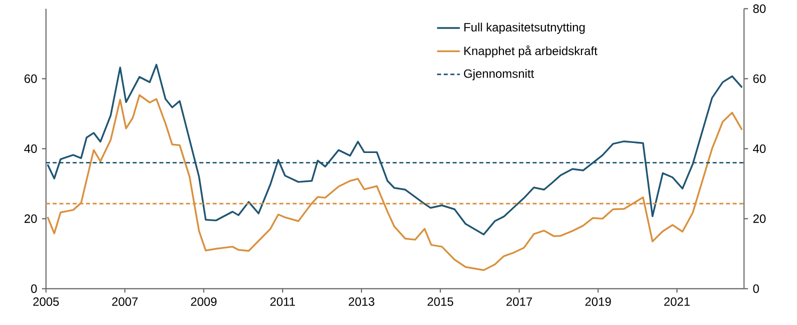 The width and height of the screenshot is (797, 325). What do you see at coordinates (759, 9) in the screenshot?
I see `y2-tick-label: 80` at bounding box center [759, 9].